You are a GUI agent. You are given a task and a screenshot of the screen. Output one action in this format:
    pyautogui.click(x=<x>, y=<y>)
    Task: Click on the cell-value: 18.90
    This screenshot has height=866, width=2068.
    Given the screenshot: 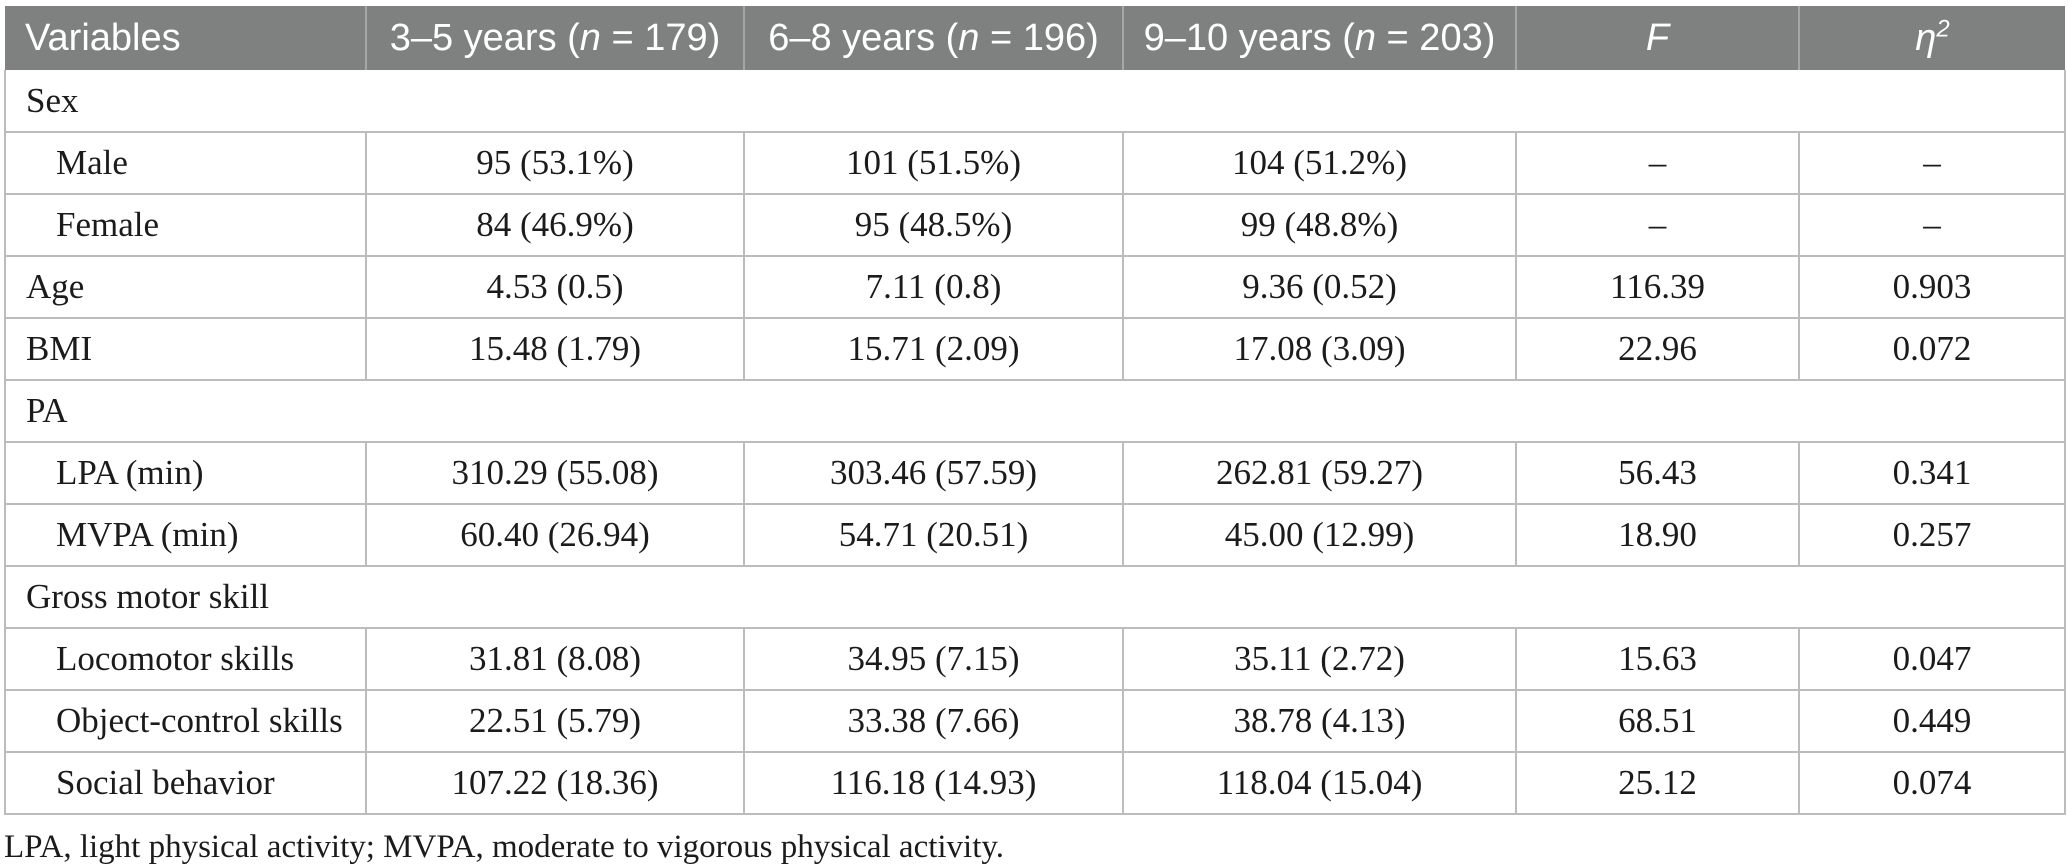 What is the action you would take?
    pyautogui.click(x=1657, y=534)
    